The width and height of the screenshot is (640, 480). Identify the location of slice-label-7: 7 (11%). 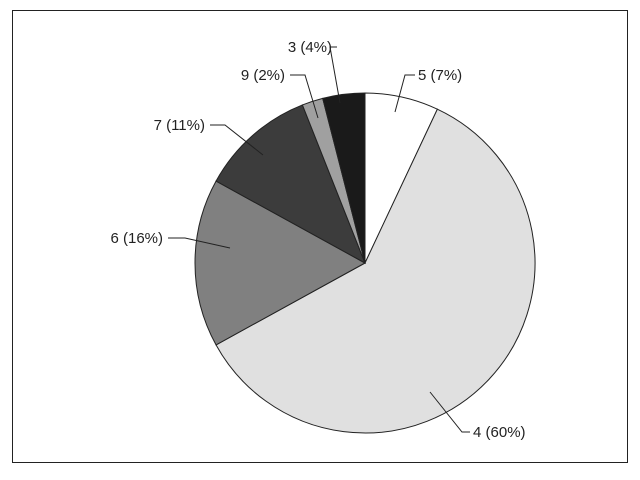
(179, 125).